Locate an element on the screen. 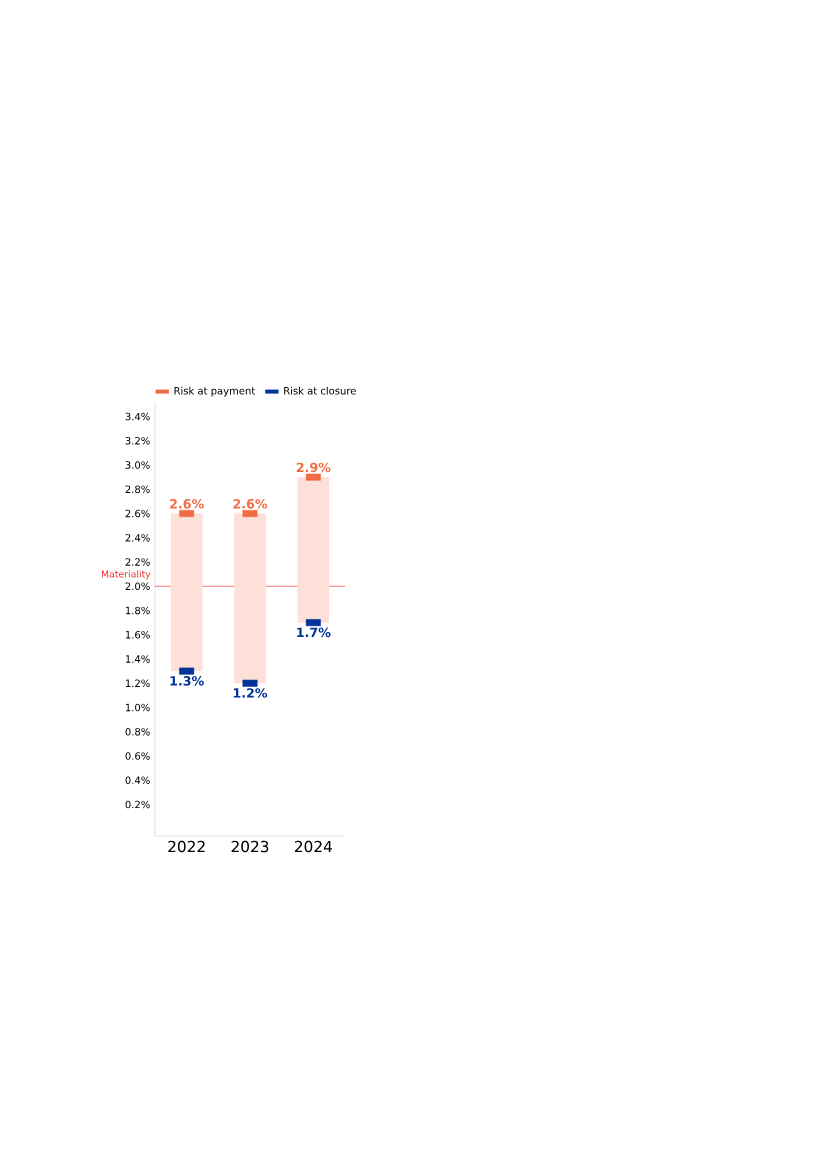 This screenshot has width=827, height=1169. legend-label: Risk at payment is located at coordinates (215, 391).